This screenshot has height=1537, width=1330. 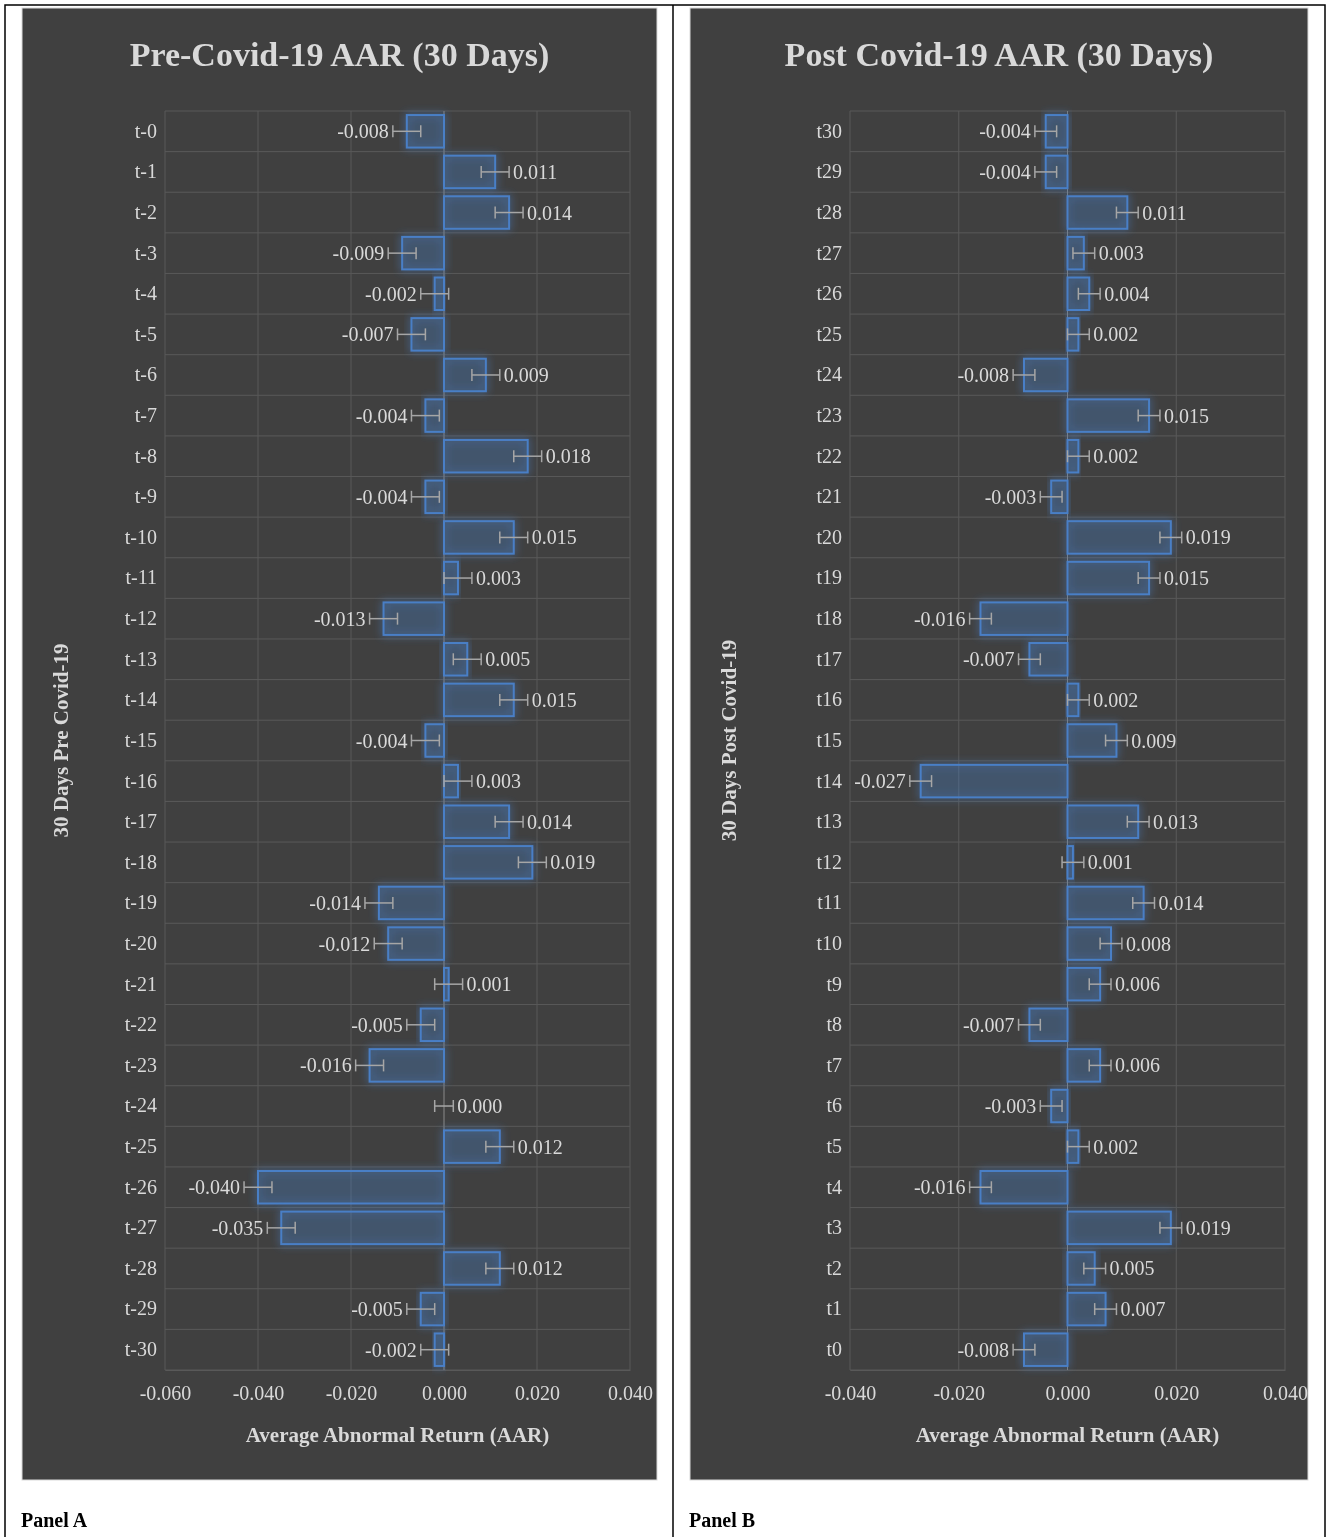 I want to click on y-tick-label: t-3, so click(x=145, y=252).